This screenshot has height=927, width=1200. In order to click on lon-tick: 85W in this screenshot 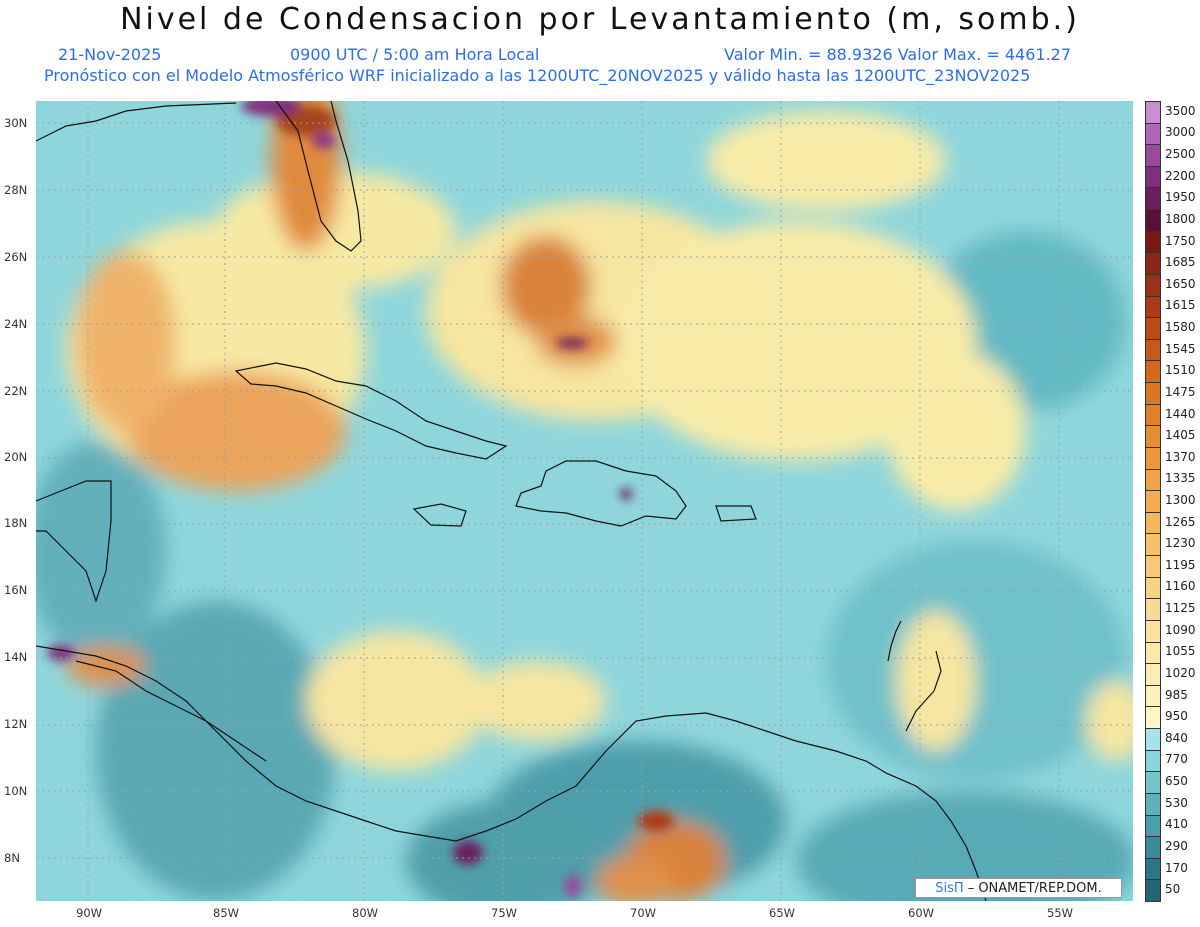, I will do `click(226, 913)`.